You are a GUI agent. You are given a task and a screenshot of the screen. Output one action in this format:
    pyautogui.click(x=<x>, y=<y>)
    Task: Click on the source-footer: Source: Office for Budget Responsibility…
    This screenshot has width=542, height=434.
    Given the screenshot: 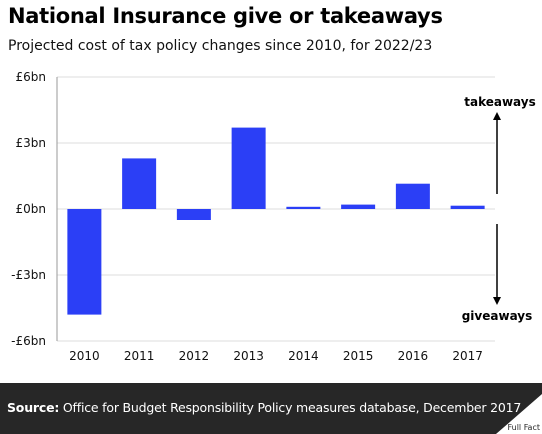 What is the action you would take?
    pyautogui.click(x=271, y=408)
    